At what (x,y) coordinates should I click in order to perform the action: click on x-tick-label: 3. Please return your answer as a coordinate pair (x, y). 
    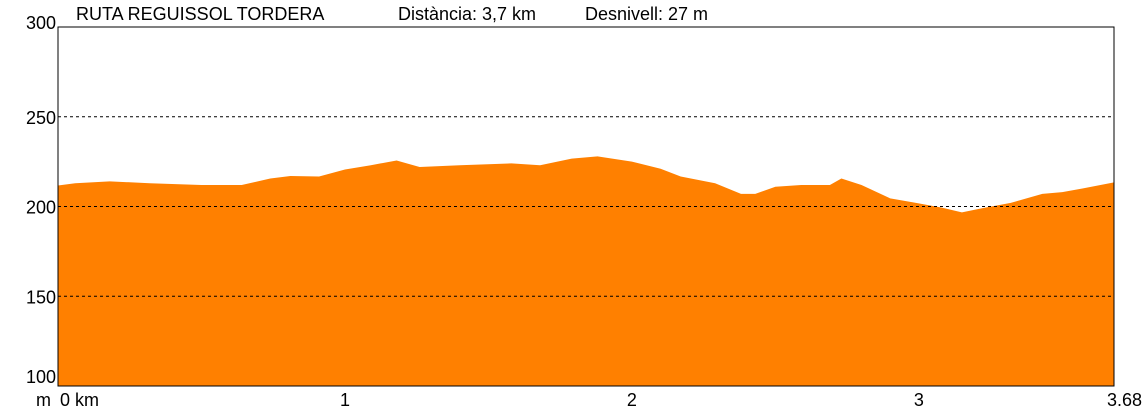
    Looking at the image, I should click on (919, 398).